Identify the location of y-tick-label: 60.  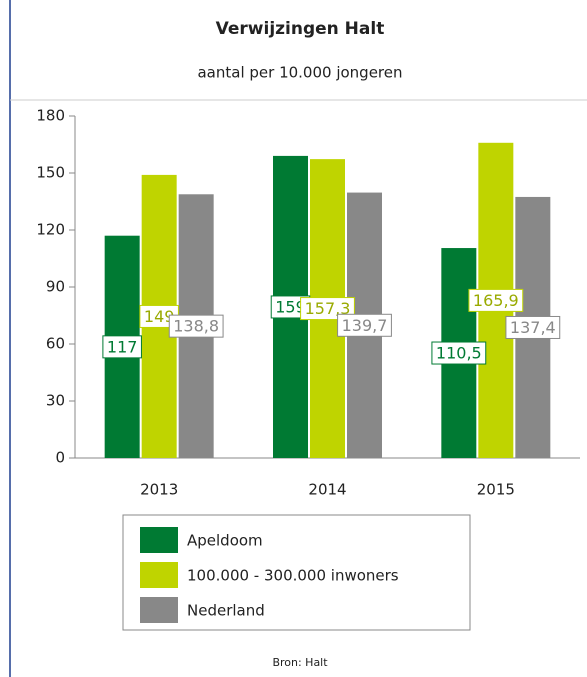
(55, 344).